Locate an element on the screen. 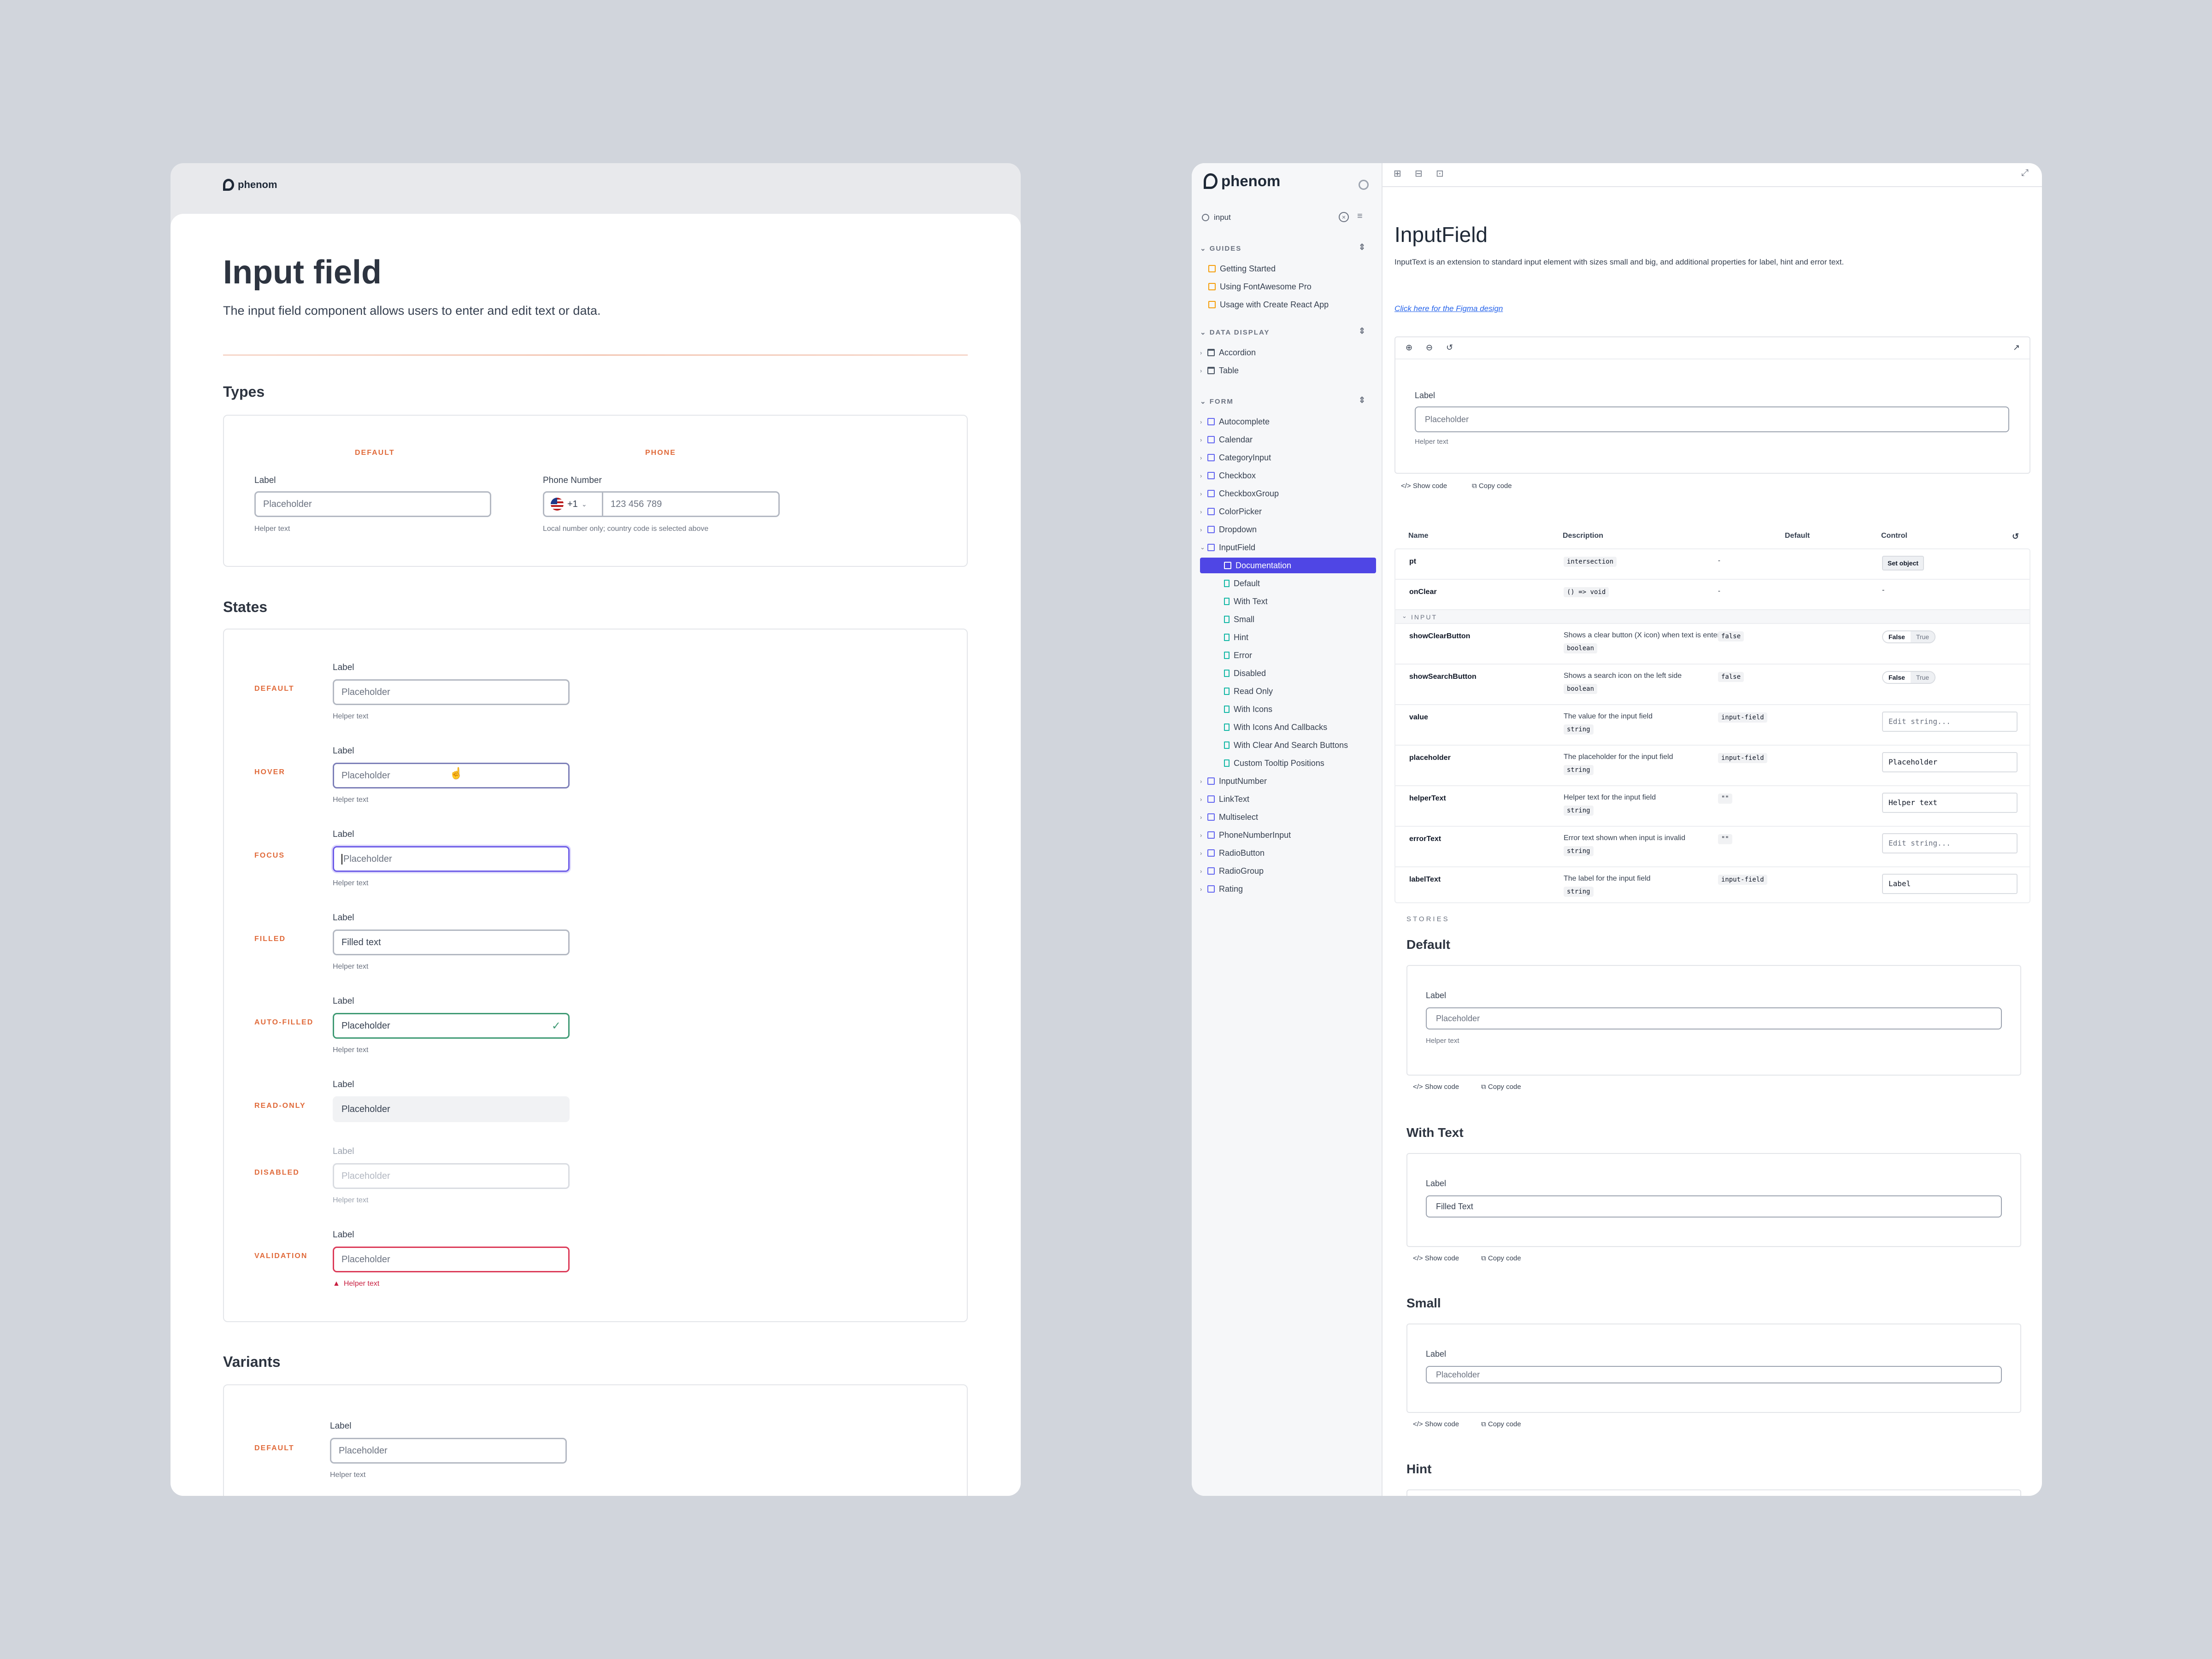 The width and height of the screenshot is (2212, 1659). phone-input: +1 ⌄ 123 456 789 is located at coordinates (661, 504).